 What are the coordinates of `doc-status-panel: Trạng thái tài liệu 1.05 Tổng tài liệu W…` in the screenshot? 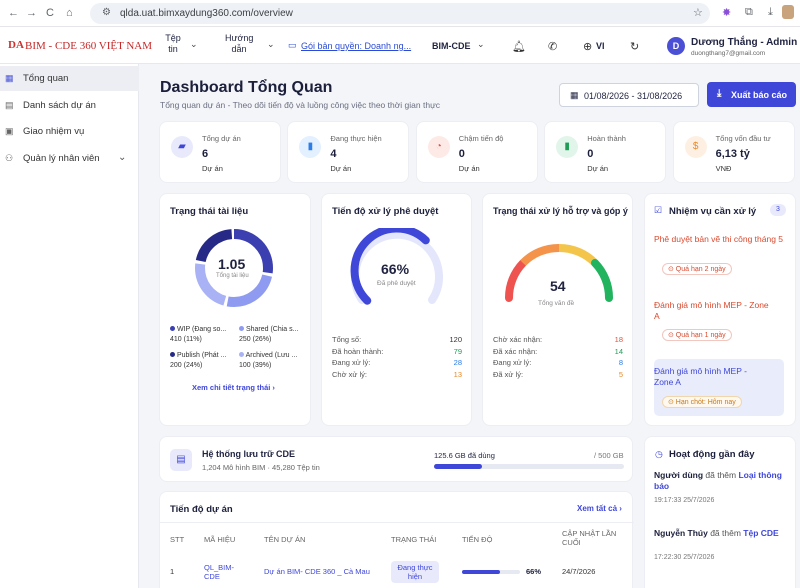 It's located at (235, 309).